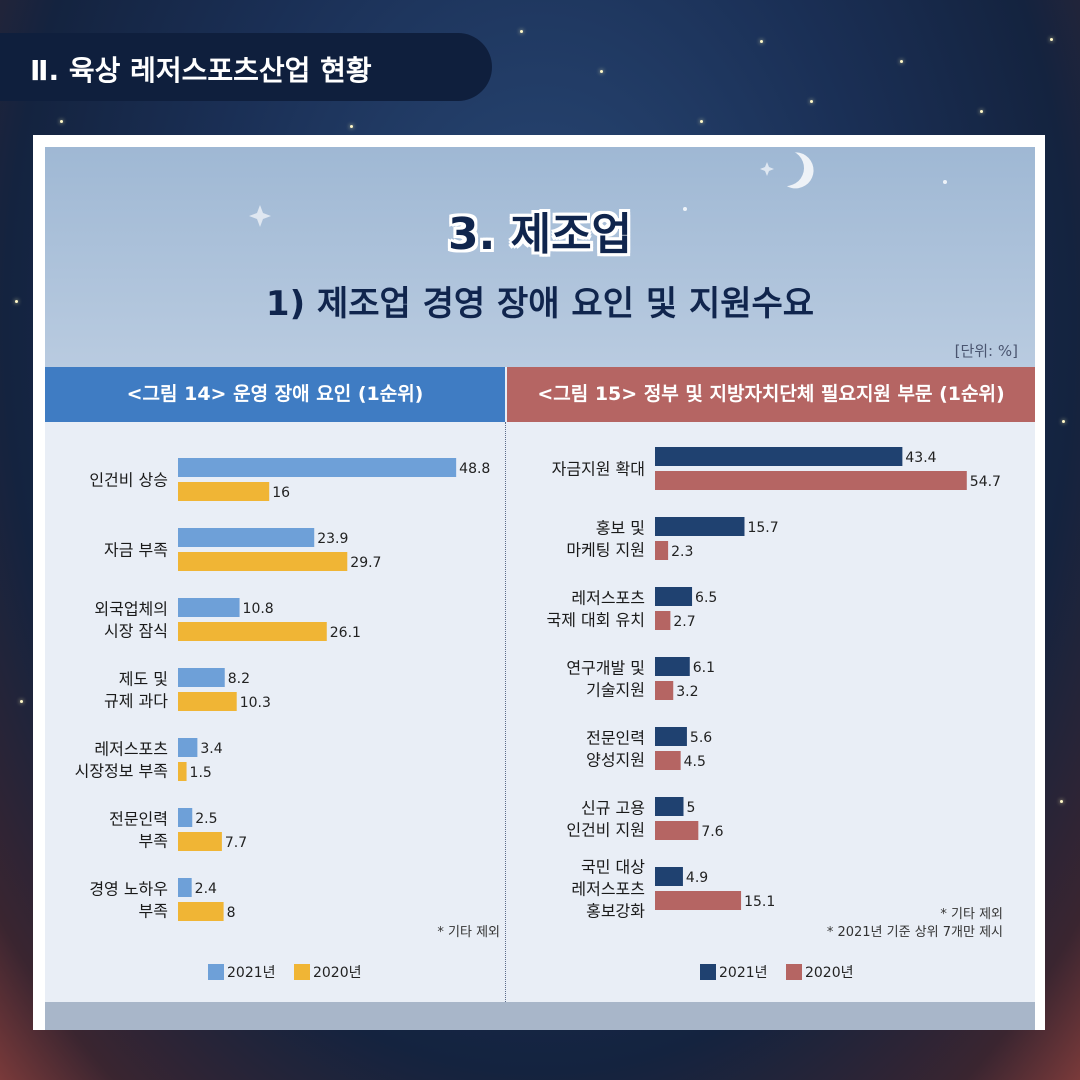 The image size is (1080, 1080). What do you see at coordinates (691, 808) in the screenshot?
I see `value-label: 5` at bounding box center [691, 808].